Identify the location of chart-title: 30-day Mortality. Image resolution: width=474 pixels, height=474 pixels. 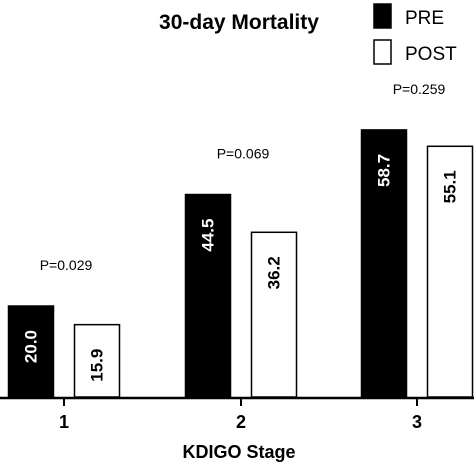
(239, 22).